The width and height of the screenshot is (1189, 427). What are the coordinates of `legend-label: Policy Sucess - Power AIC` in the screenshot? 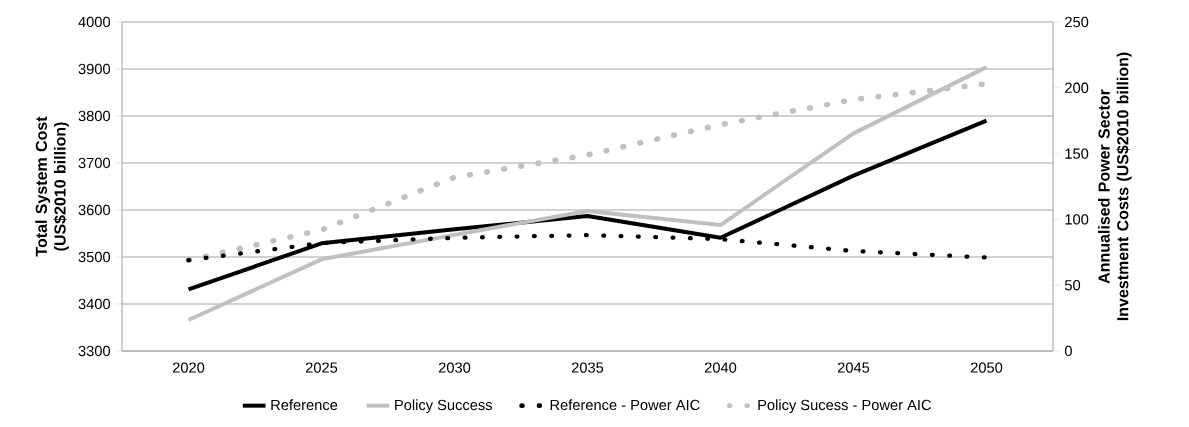 It's located at (844, 406).